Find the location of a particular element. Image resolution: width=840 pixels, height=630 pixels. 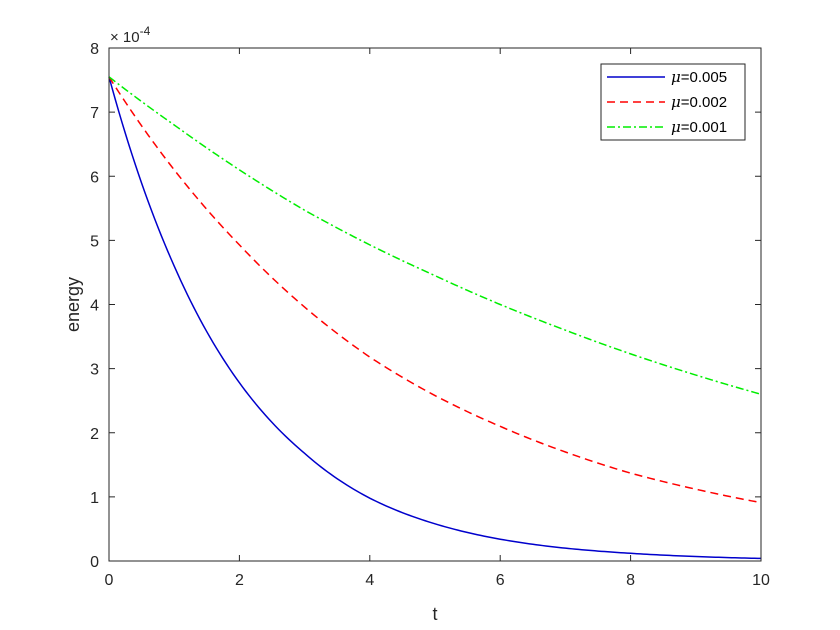

y-axis-label: energy is located at coordinates (73, 304).